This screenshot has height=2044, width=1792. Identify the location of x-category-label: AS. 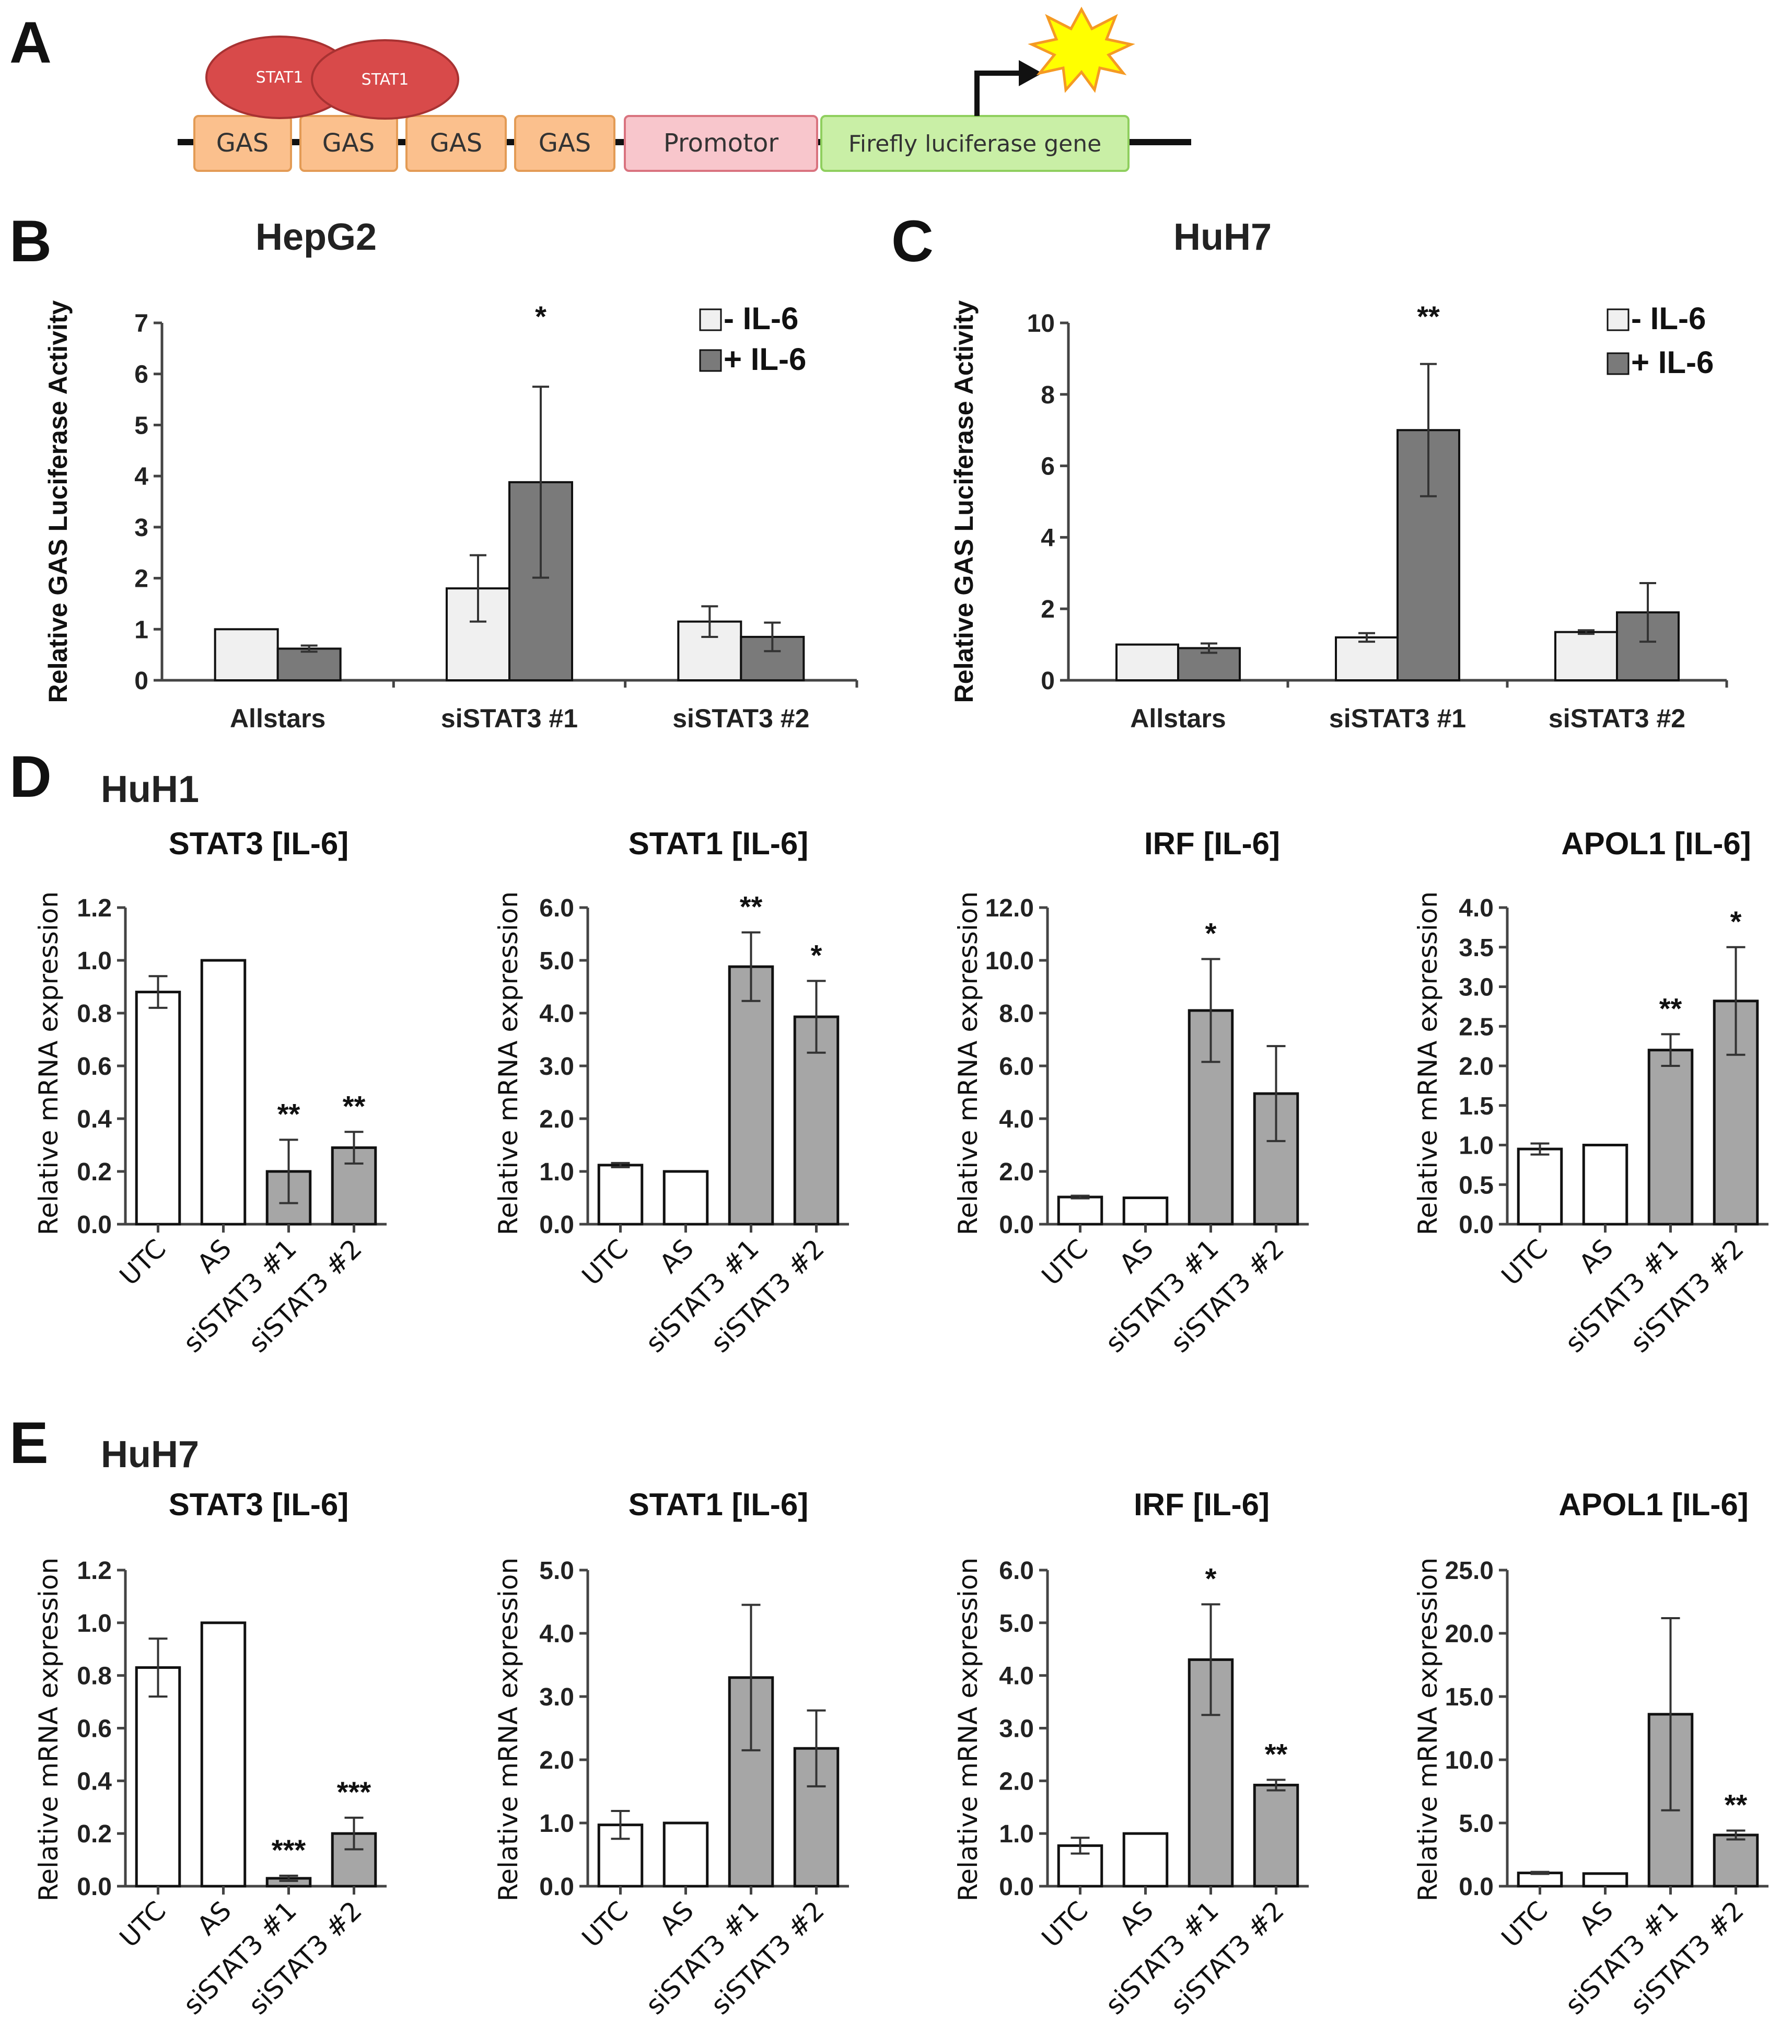
(1596, 1256).